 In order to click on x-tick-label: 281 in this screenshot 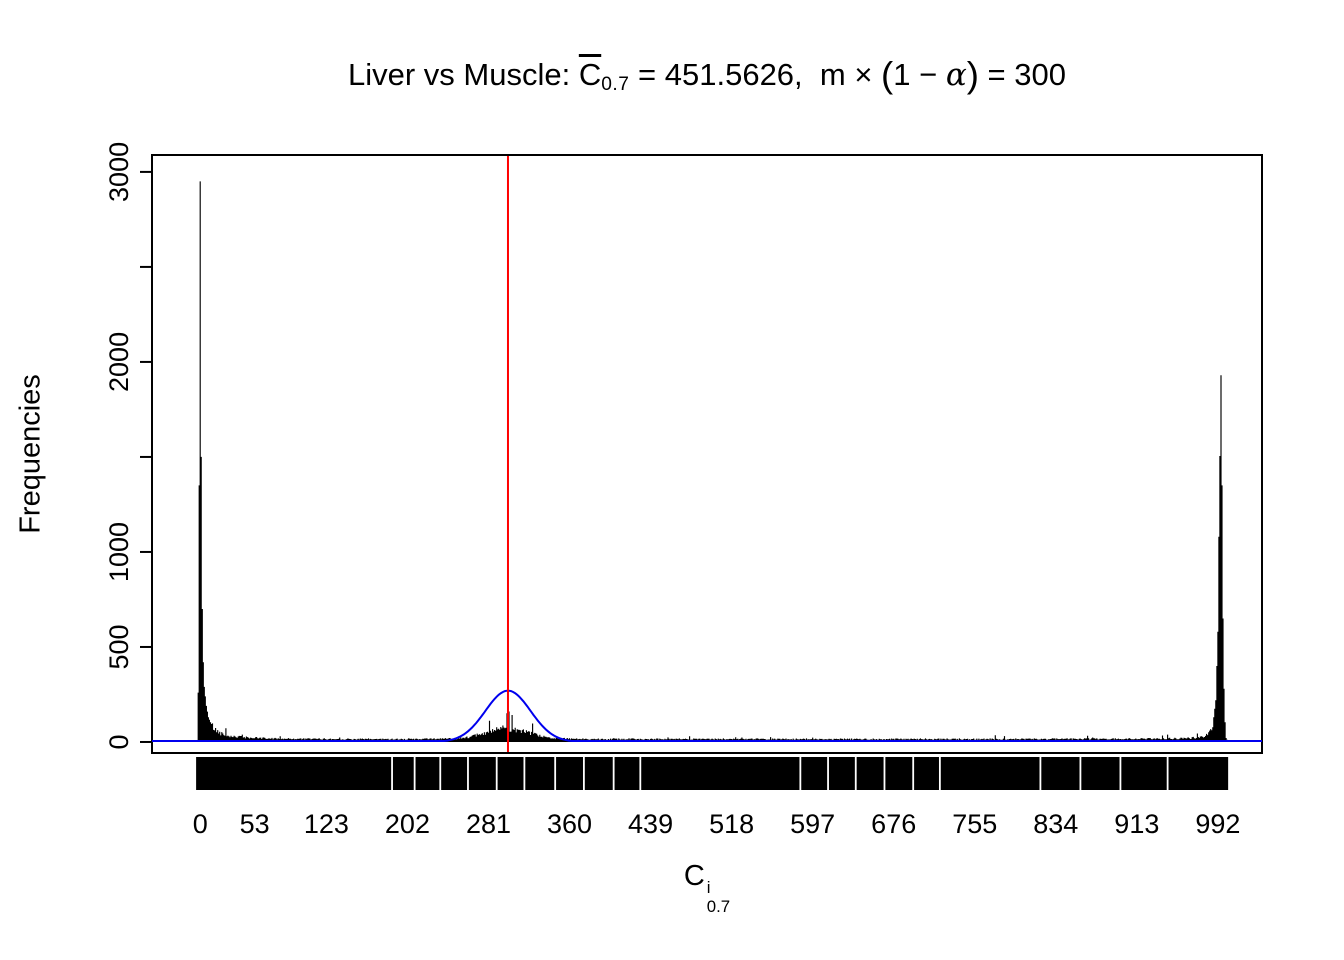, I will do `click(488, 824)`.